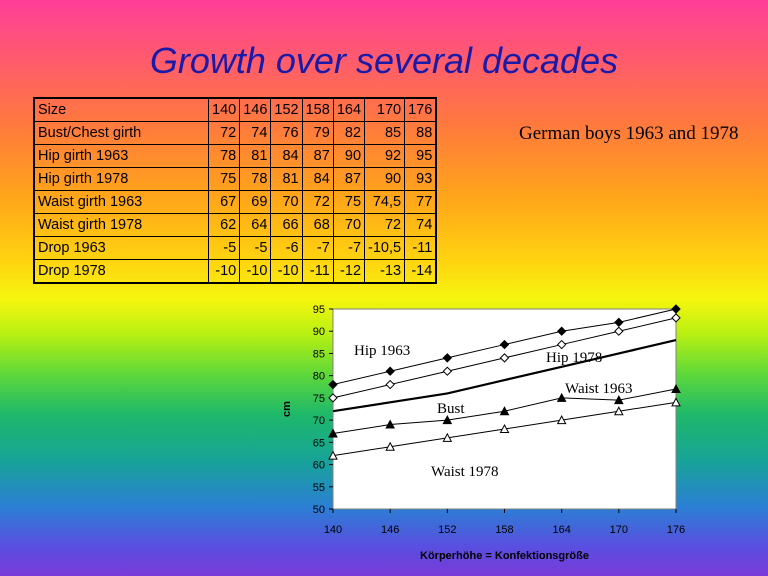  I want to click on table-row-label: Bust/Chest girth, so click(121, 133).